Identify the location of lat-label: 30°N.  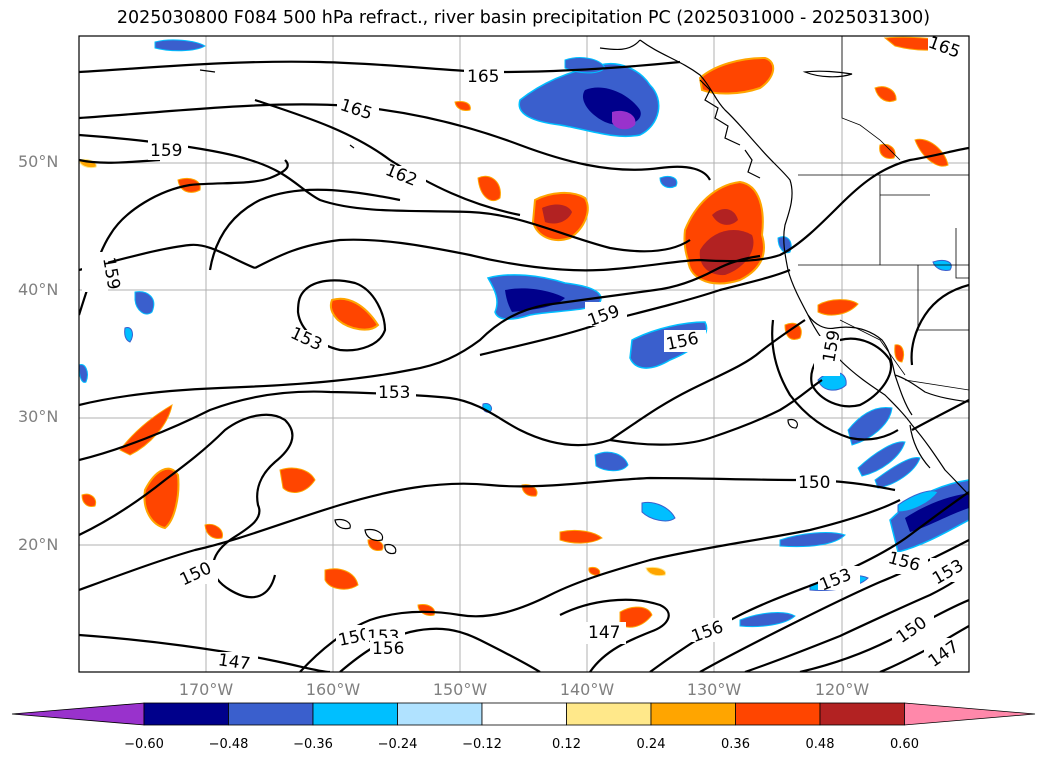
(38, 416).